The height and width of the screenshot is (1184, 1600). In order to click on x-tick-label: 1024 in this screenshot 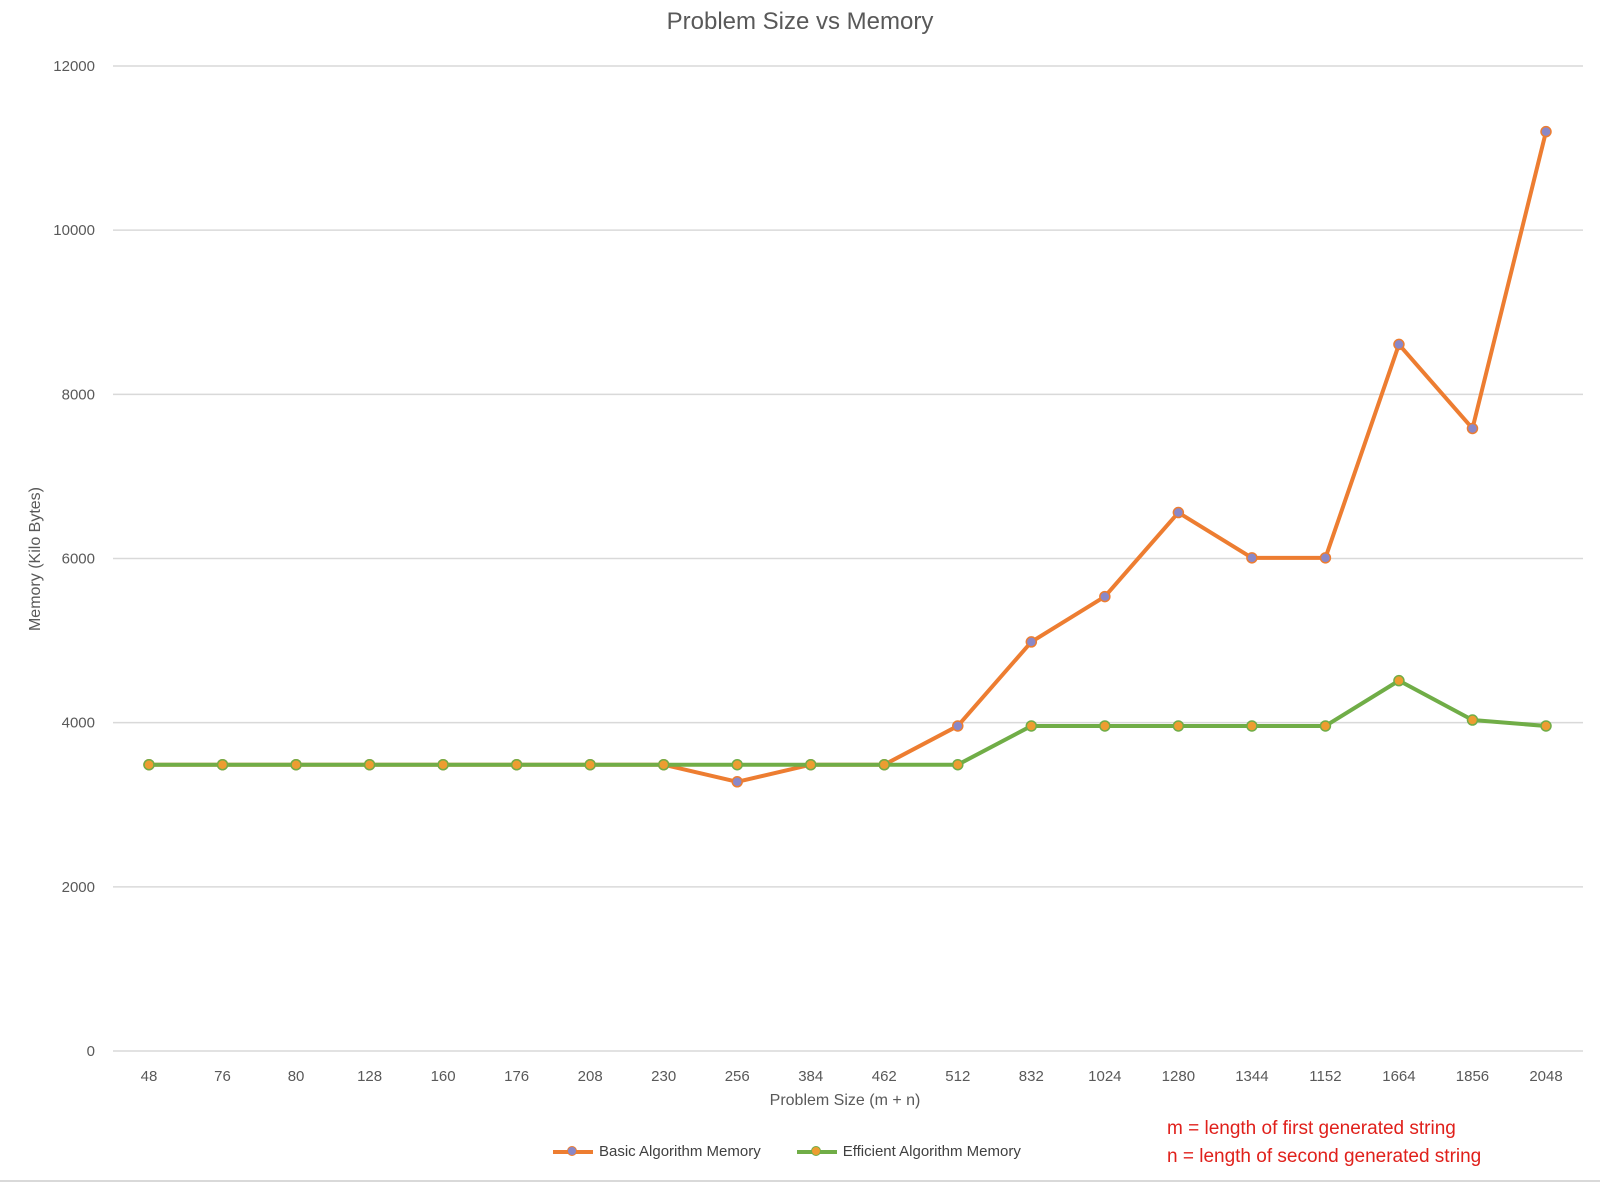, I will do `click(1104, 1076)`.